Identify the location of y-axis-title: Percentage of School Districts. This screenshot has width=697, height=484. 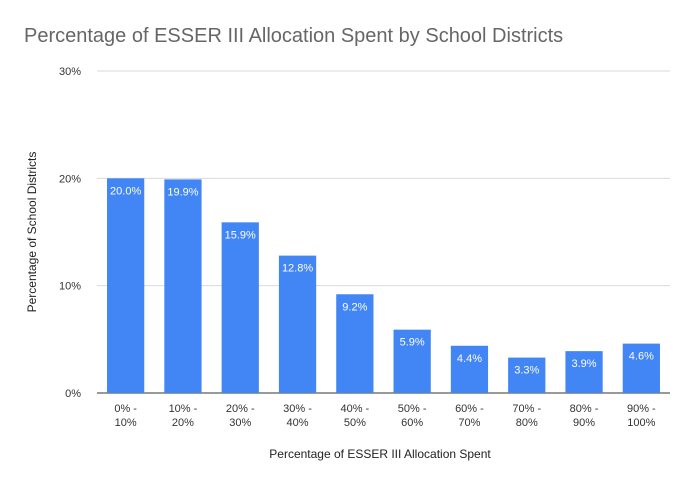
(32, 232).